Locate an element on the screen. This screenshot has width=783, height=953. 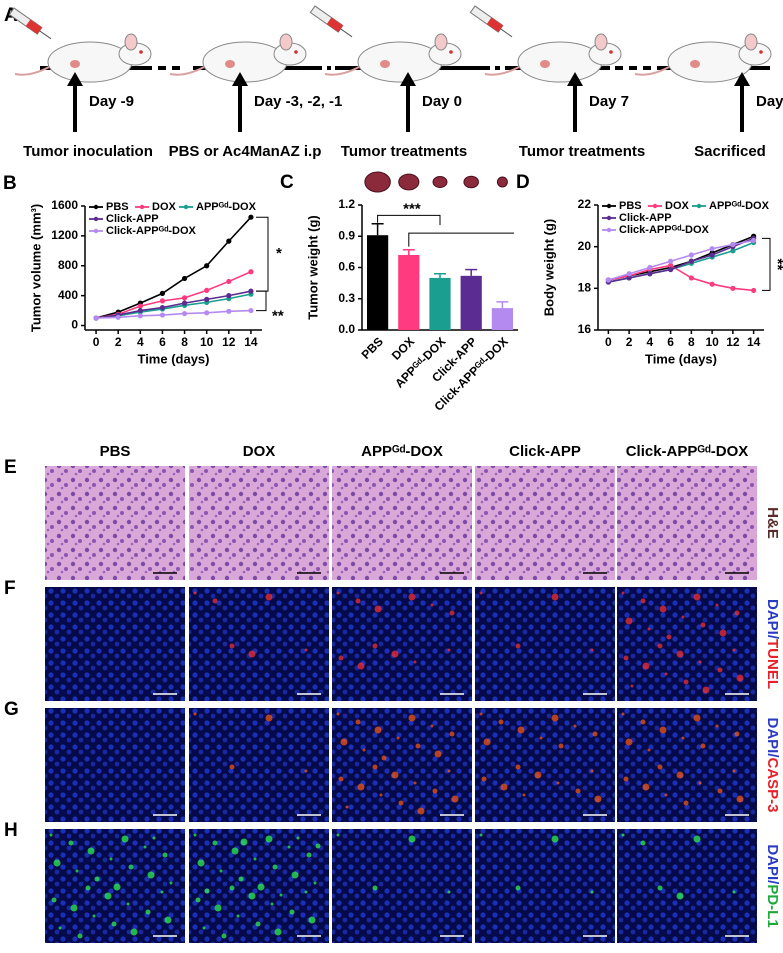
x-tick-label: DOX is located at coordinates (403, 348).